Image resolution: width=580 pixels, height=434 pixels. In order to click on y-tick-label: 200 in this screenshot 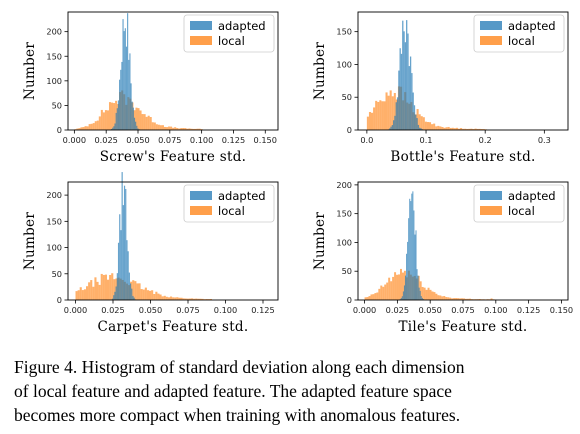, I will do `click(344, 185)`.